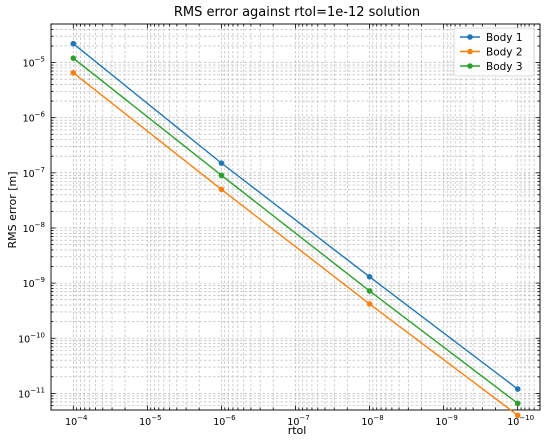 Image resolution: width=550 pixels, height=442 pixels. I want to click on legend-label: Body 1, so click(504, 38).